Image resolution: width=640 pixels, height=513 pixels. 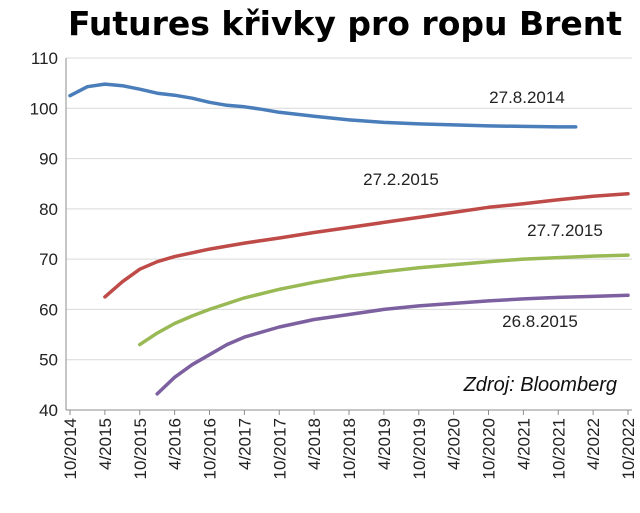 What do you see at coordinates (314, 444) in the screenshot?
I see `x-tick-label: 4/2018` at bounding box center [314, 444].